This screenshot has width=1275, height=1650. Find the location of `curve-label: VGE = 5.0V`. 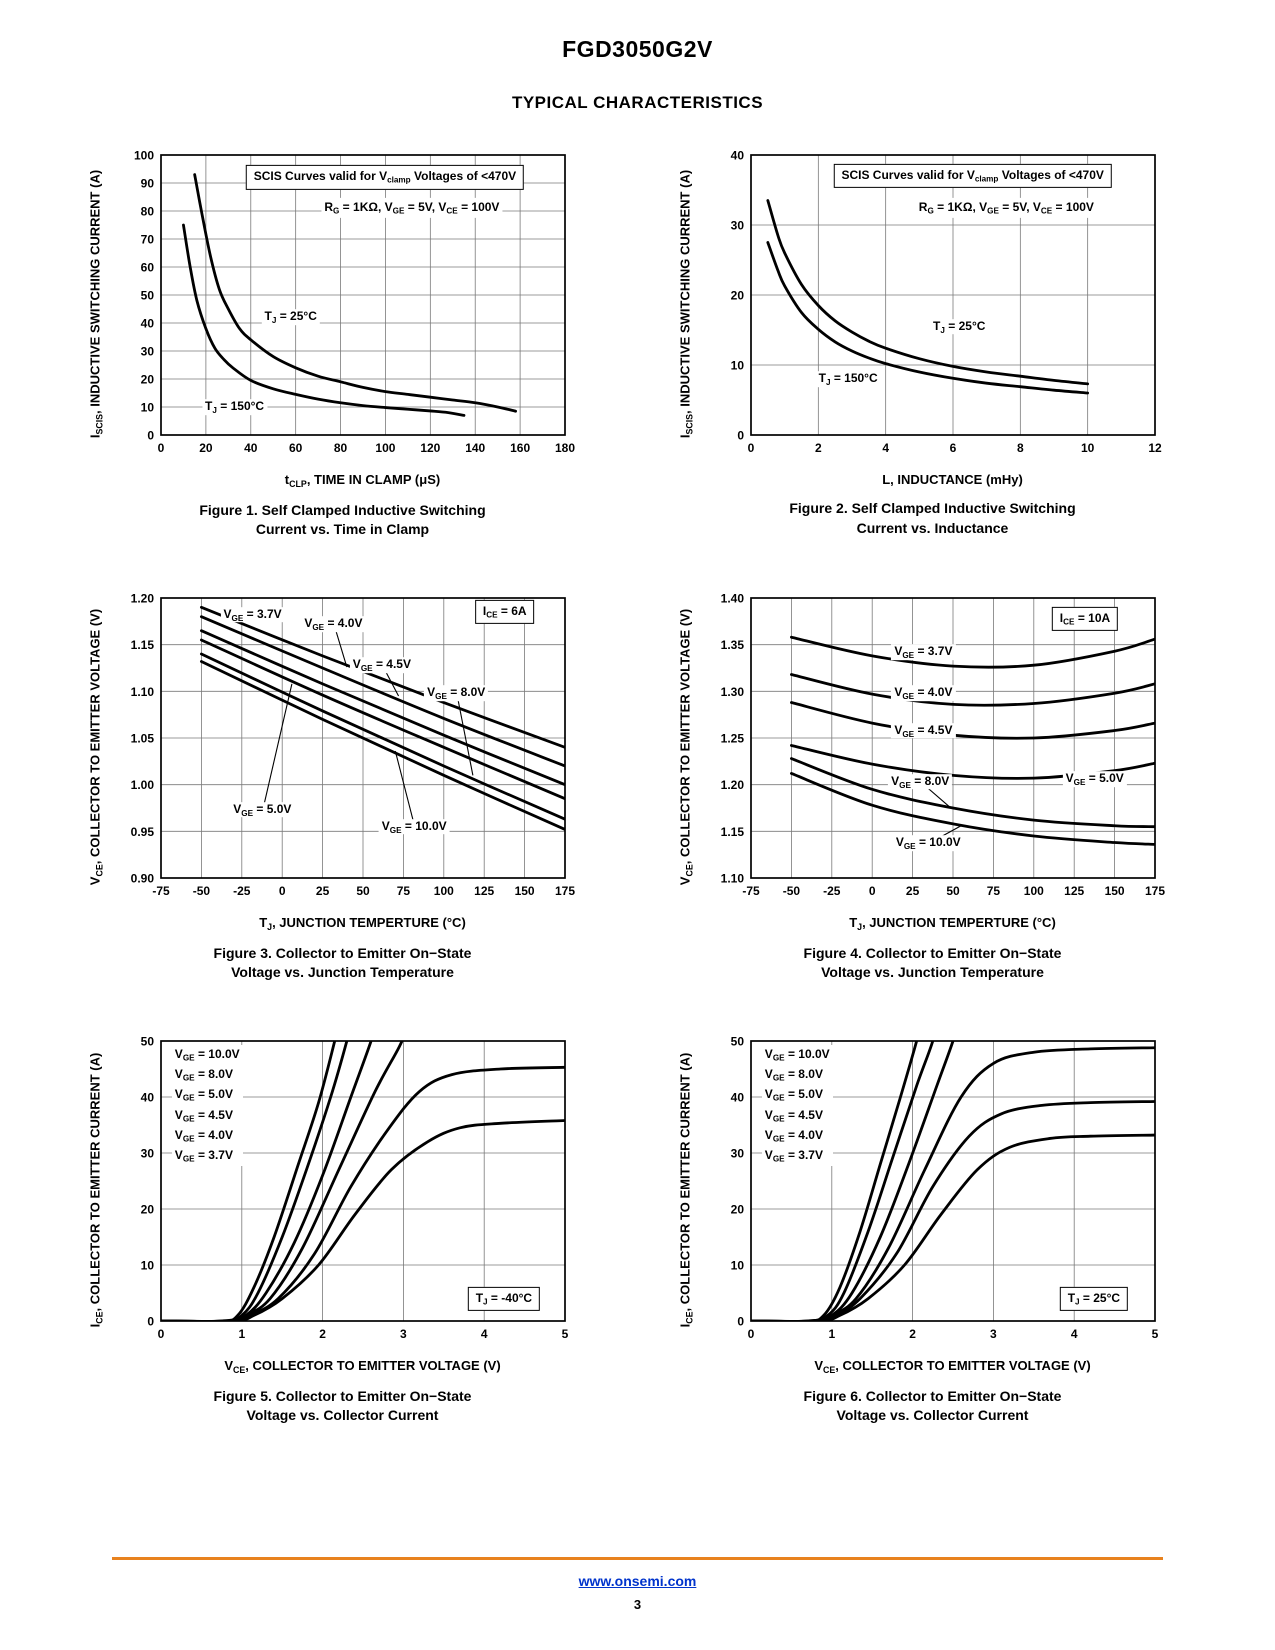

curve-label: VGE = 5.0V is located at coordinates (1094, 779).